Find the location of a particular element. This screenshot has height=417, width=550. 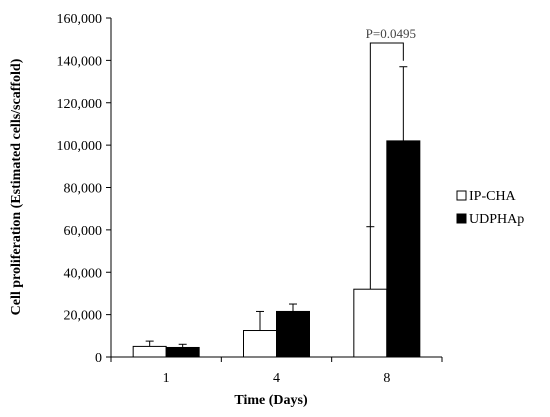

y-tick-label: 160,000 is located at coordinates (80, 19).